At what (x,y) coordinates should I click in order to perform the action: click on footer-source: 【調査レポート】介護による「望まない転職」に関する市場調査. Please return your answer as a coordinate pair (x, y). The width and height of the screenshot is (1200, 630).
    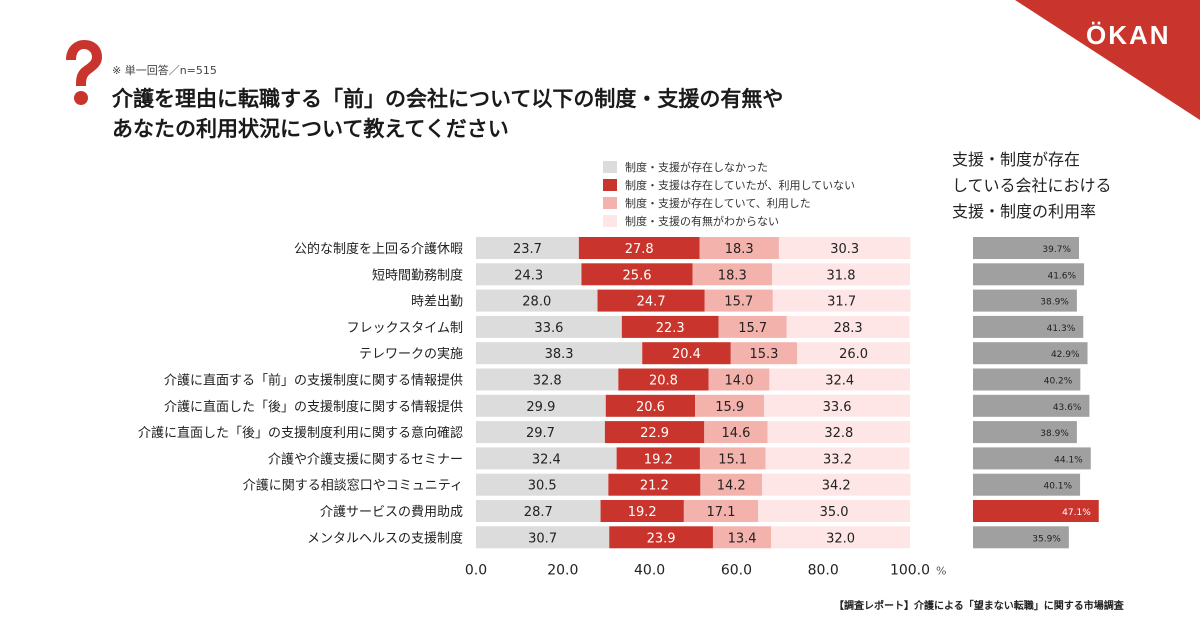
    Looking at the image, I should click on (979, 606).